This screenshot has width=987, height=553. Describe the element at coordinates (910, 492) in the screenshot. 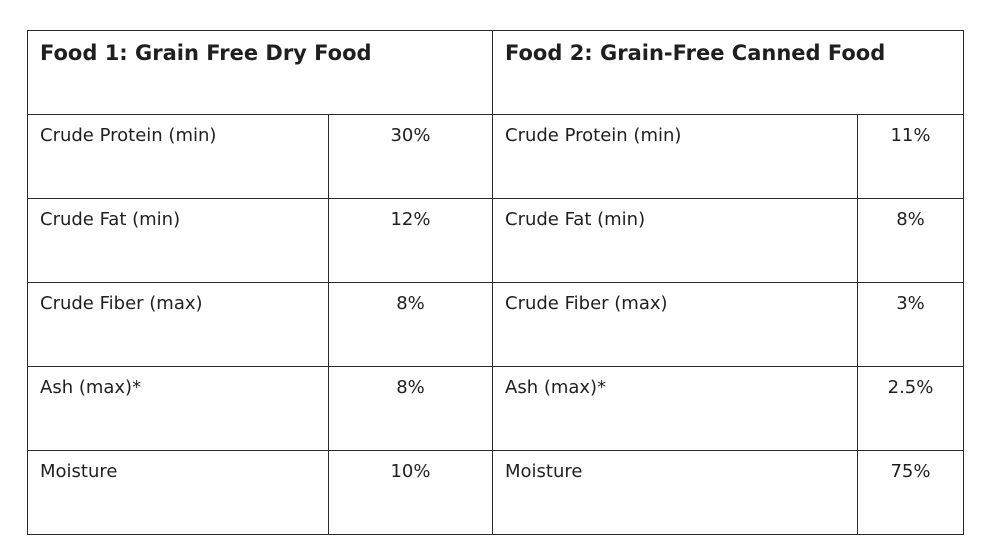

I see `food2-nutrient-value: 75%` at that location.